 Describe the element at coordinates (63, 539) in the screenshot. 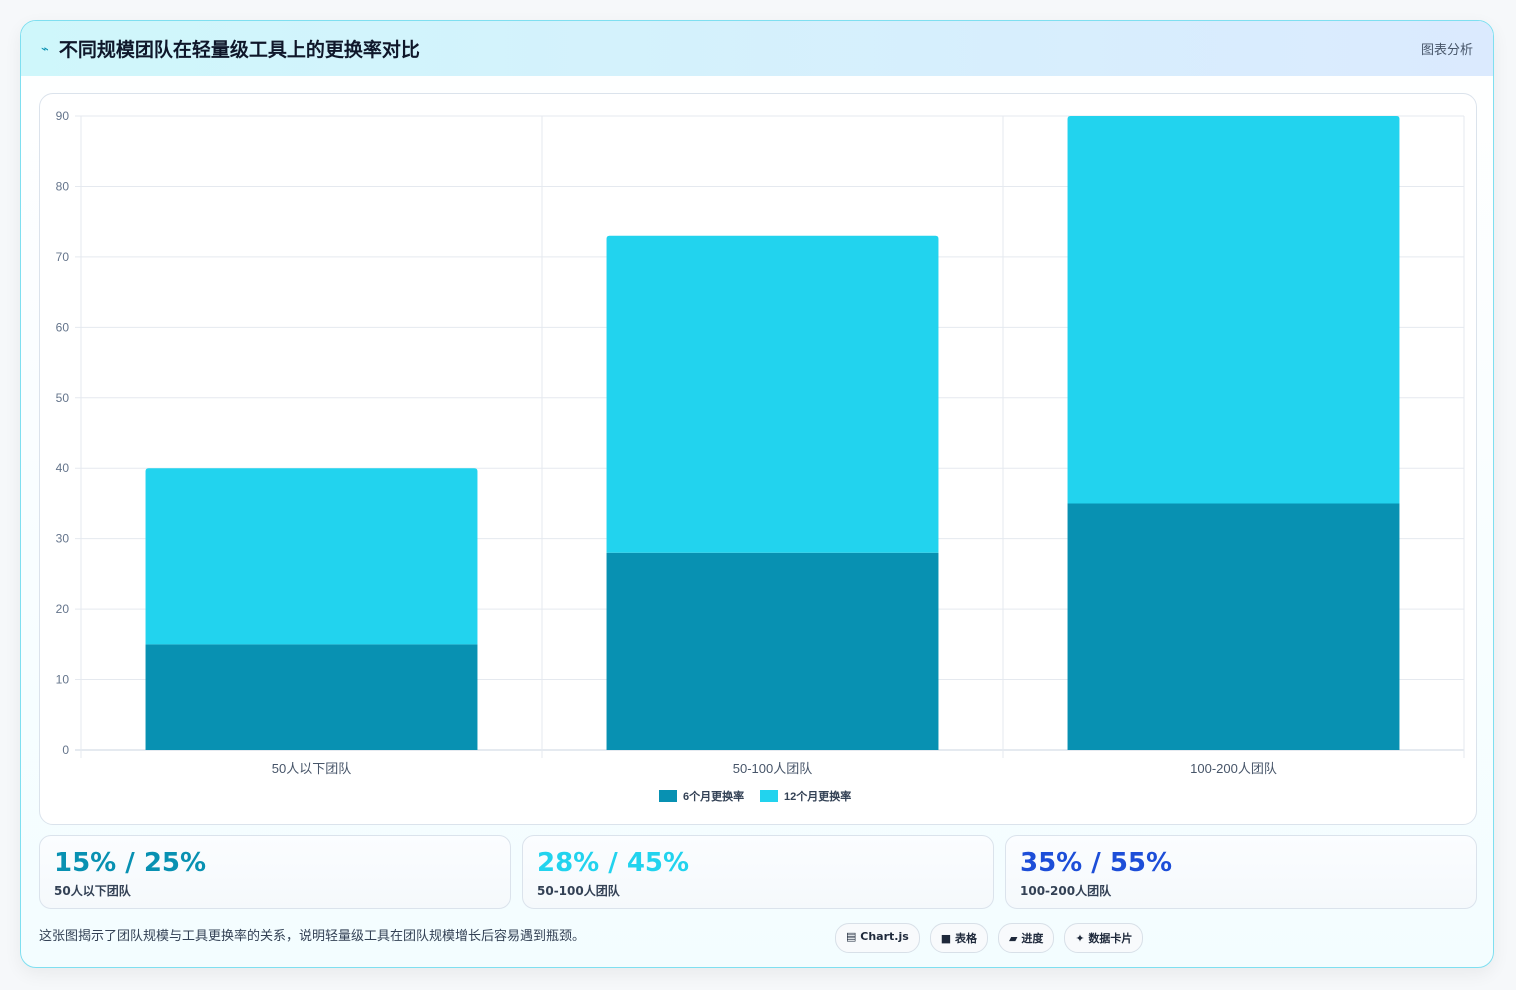

I see `y-tick-label: 30` at that location.